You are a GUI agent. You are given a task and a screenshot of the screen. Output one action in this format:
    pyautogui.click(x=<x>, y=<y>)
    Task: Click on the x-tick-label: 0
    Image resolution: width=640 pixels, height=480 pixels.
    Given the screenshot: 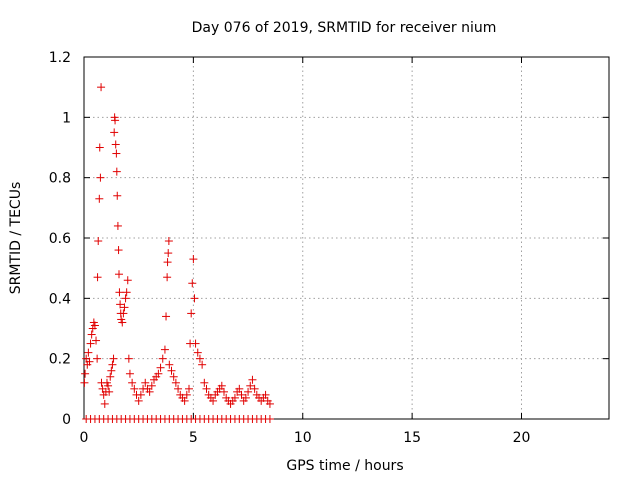 What is the action you would take?
    pyautogui.click(x=84, y=438)
    